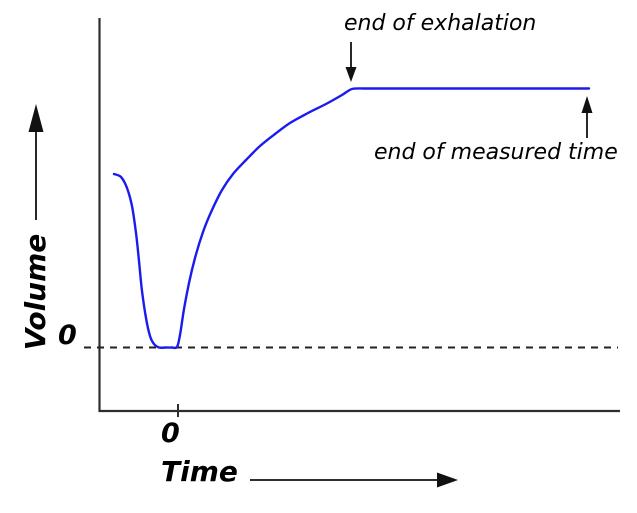 The image size is (637, 513). Describe the element at coordinates (447, 480) in the screenshot. I see `time-arrowhead-icon` at that location.